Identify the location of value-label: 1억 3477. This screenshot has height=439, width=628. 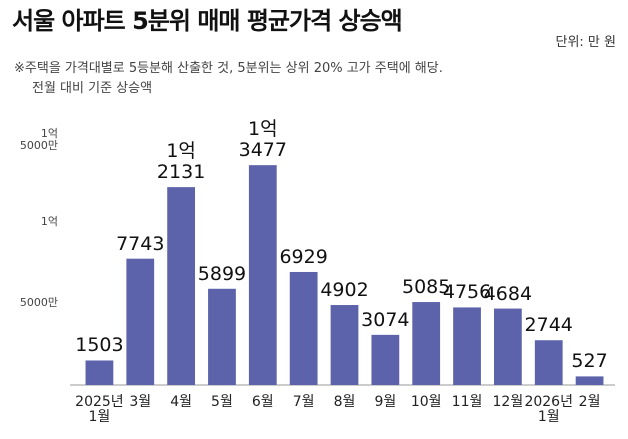
(262, 140).